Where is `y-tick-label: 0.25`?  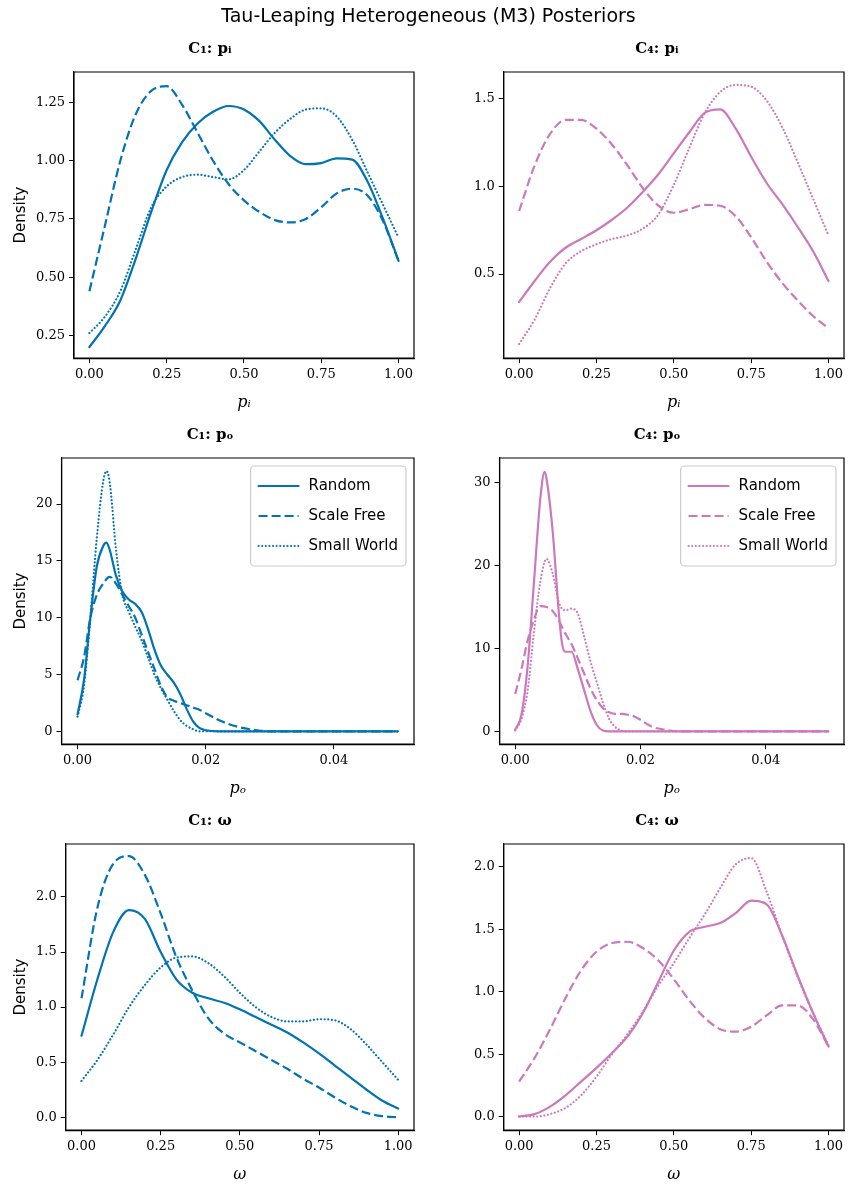 y-tick-label: 0.25 is located at coordinates (50, 334).